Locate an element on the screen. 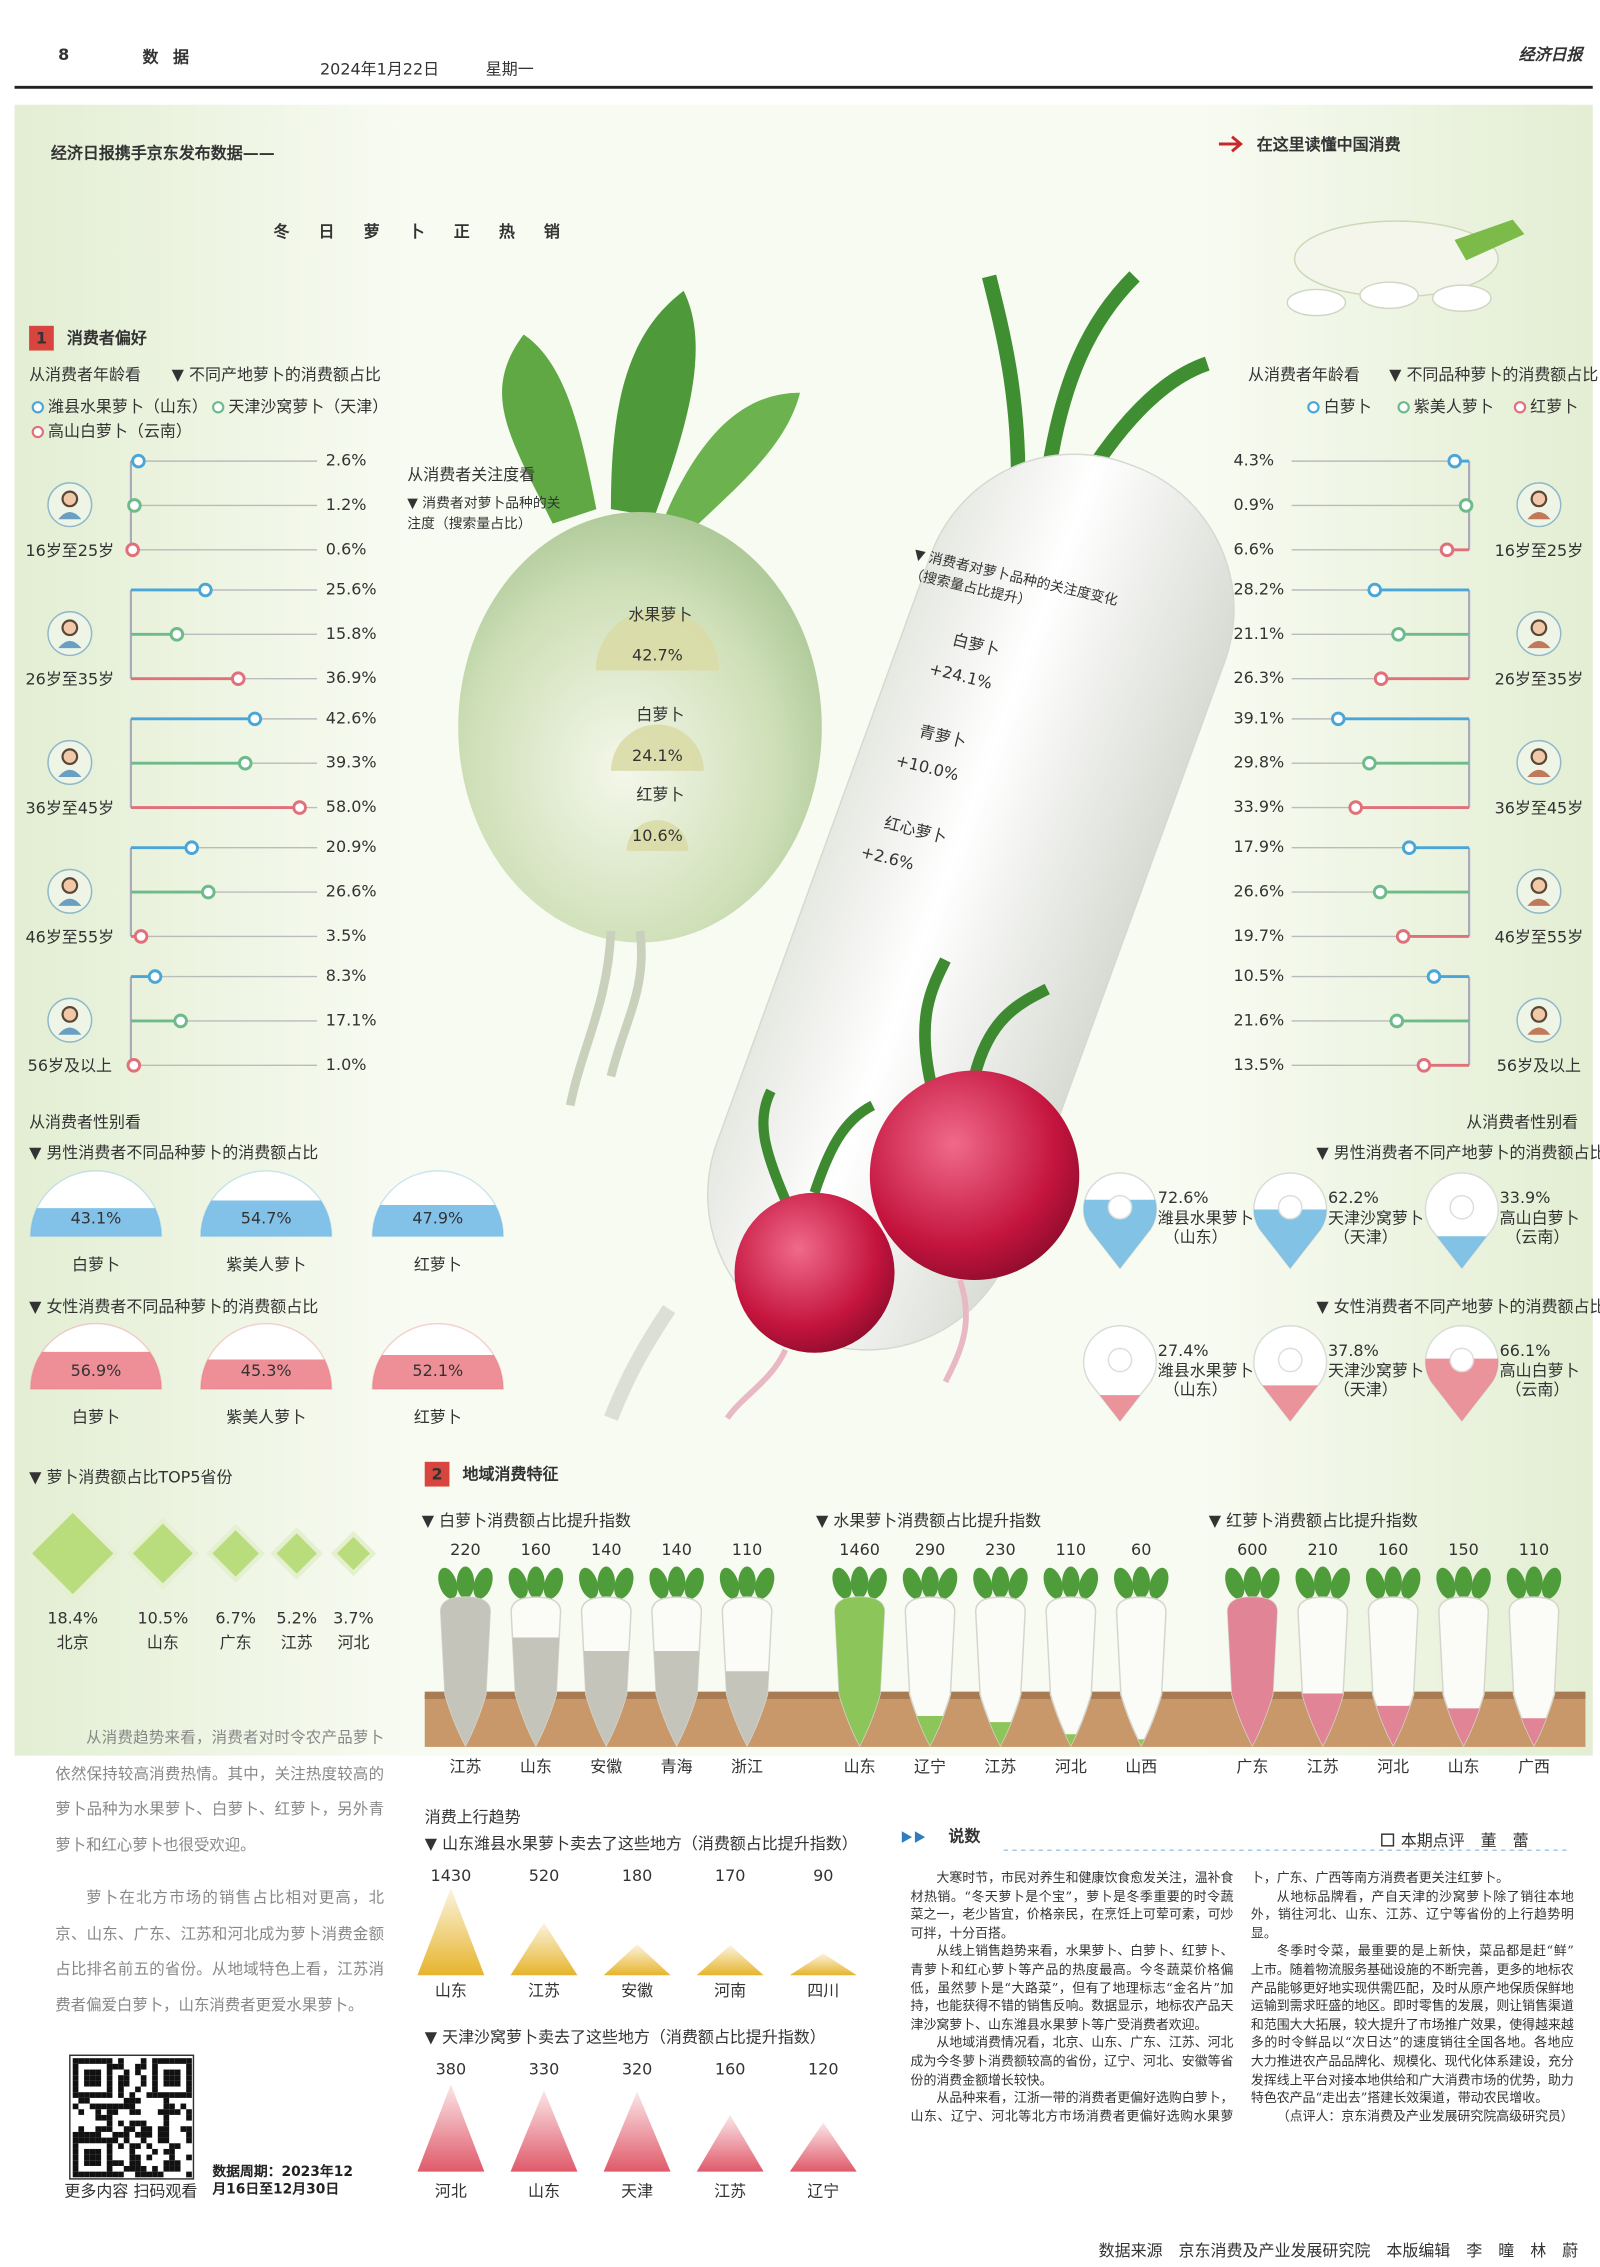 This screenshot has height=2267, width=1600. chart-subtitle: ▼ 水果萝卜消费额占比提升指数 is located at coordinates (928, 1520).